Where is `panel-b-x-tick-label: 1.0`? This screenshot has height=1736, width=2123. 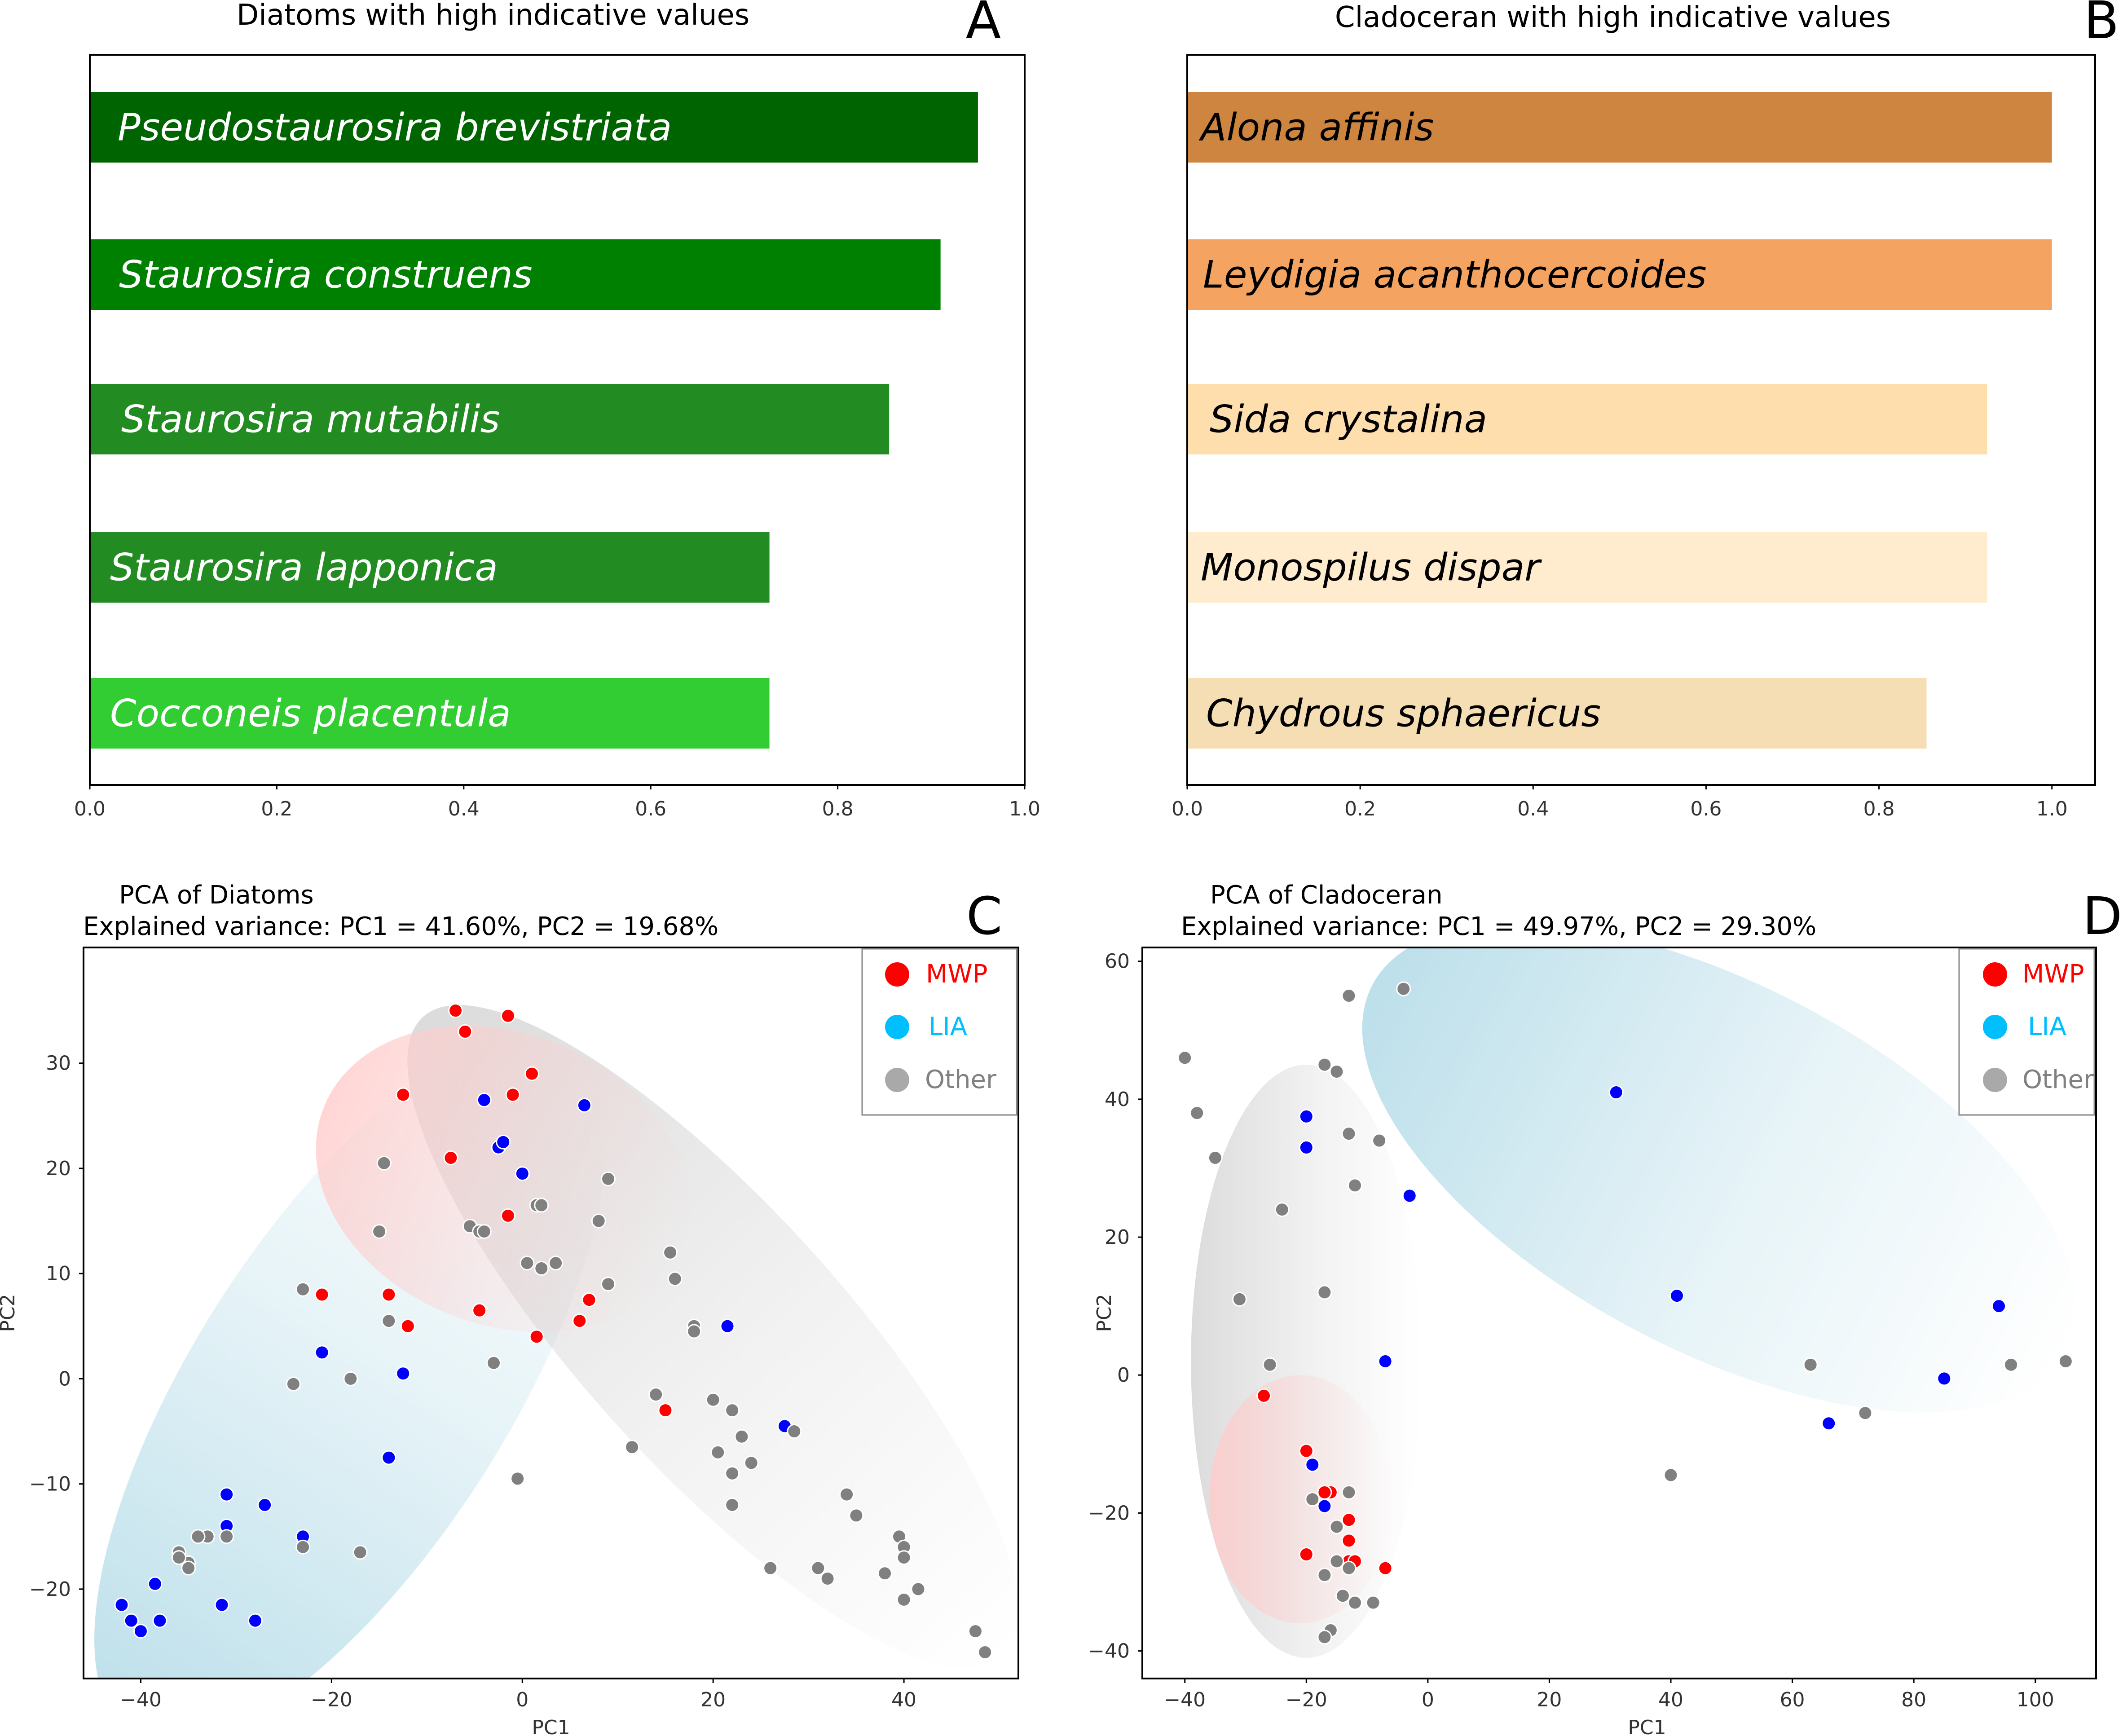
panel-b-x-tick-label: 1.0 is located at coordinates (2052, 809).